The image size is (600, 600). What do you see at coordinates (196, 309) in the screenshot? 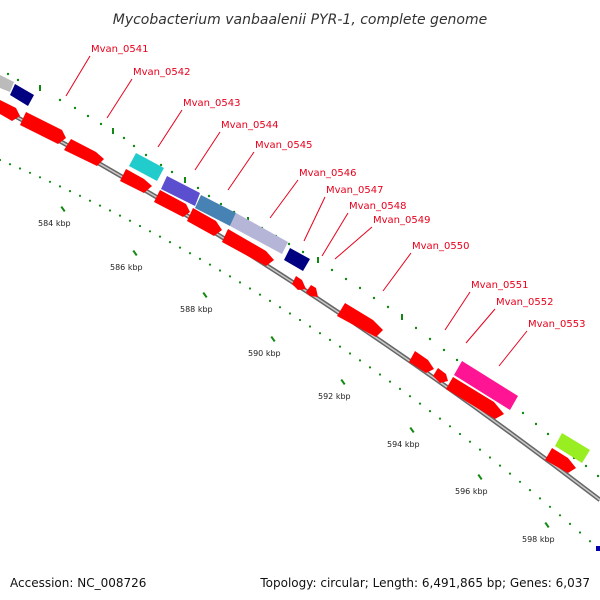
I see `coordinate-tick-label: 588 kbp` at bounding box center [196, 309].